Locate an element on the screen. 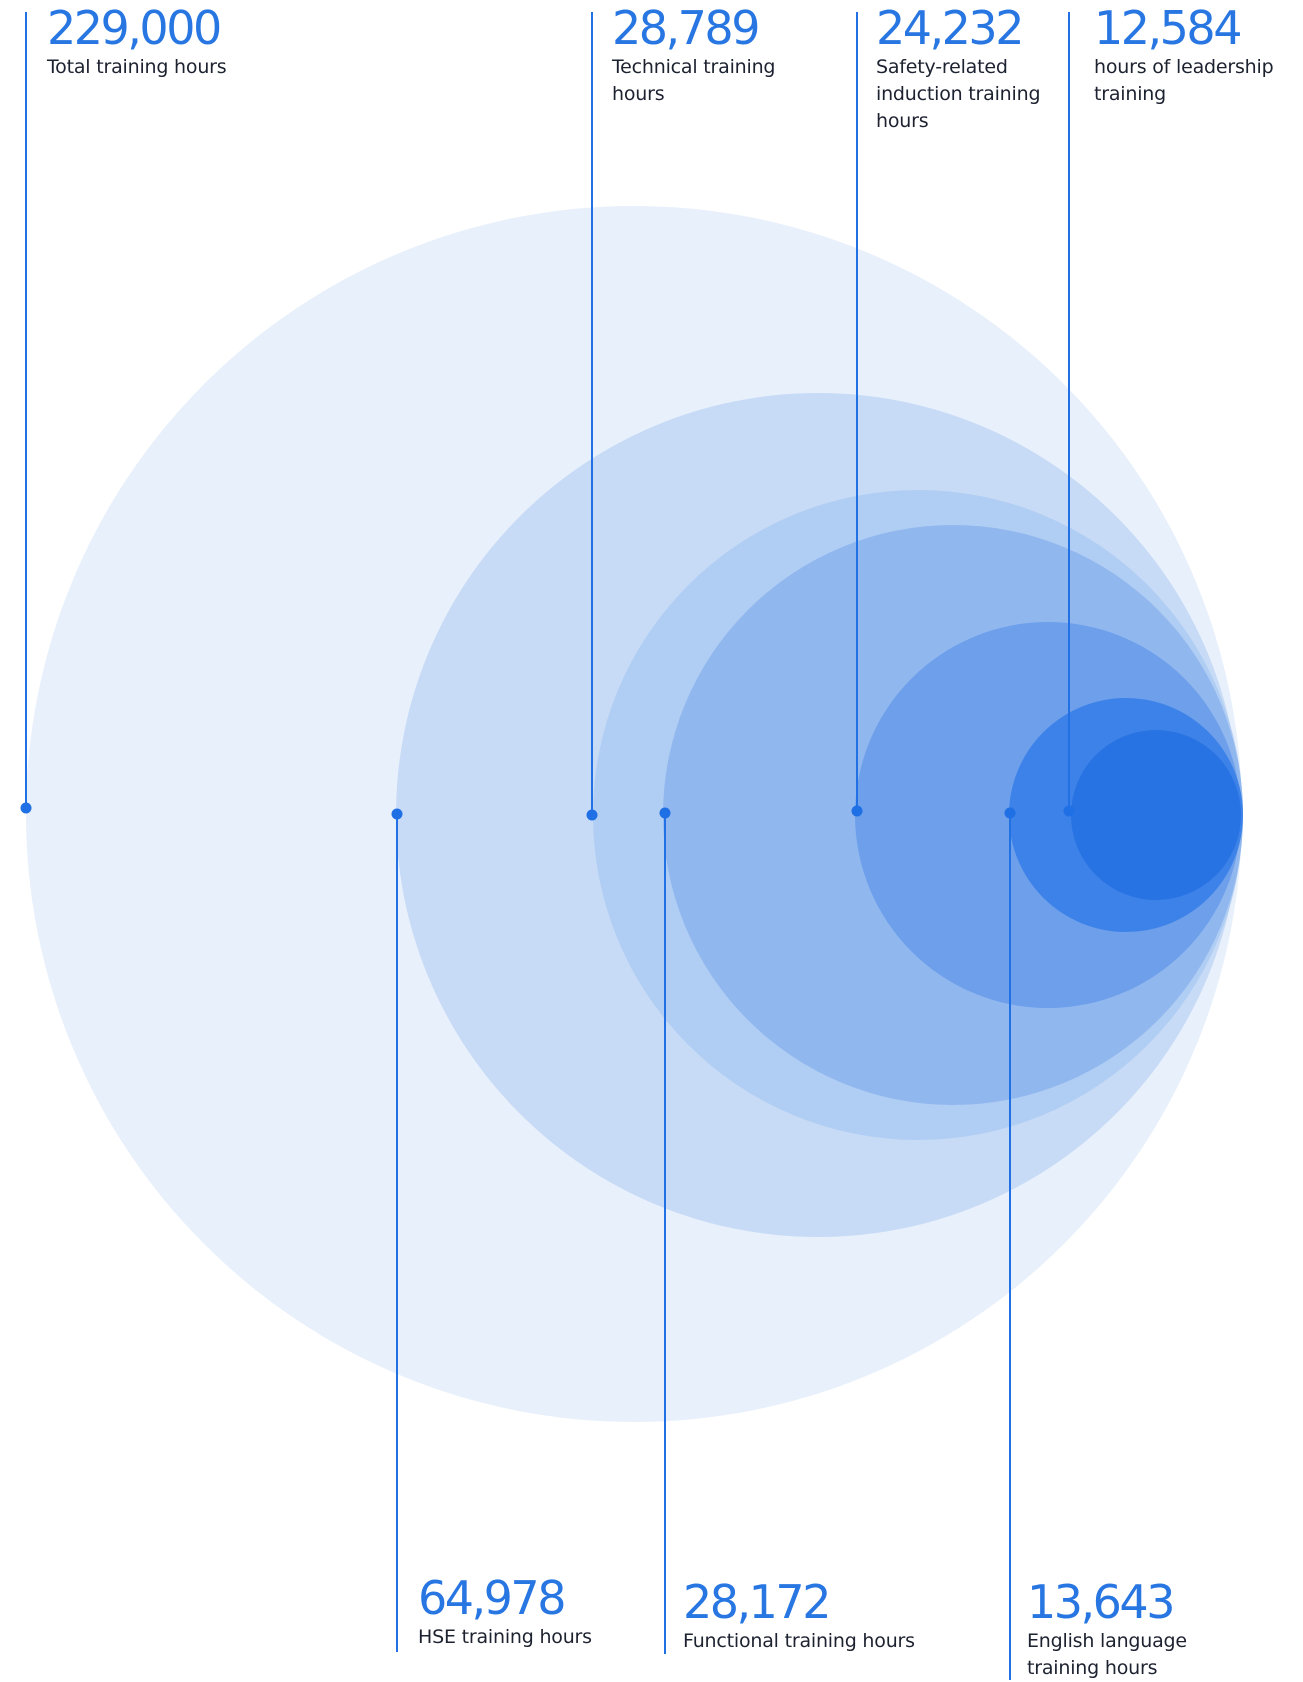 The image size is (1303, 1682). value-safety: 24,232 is located at coordinates (950, 28).